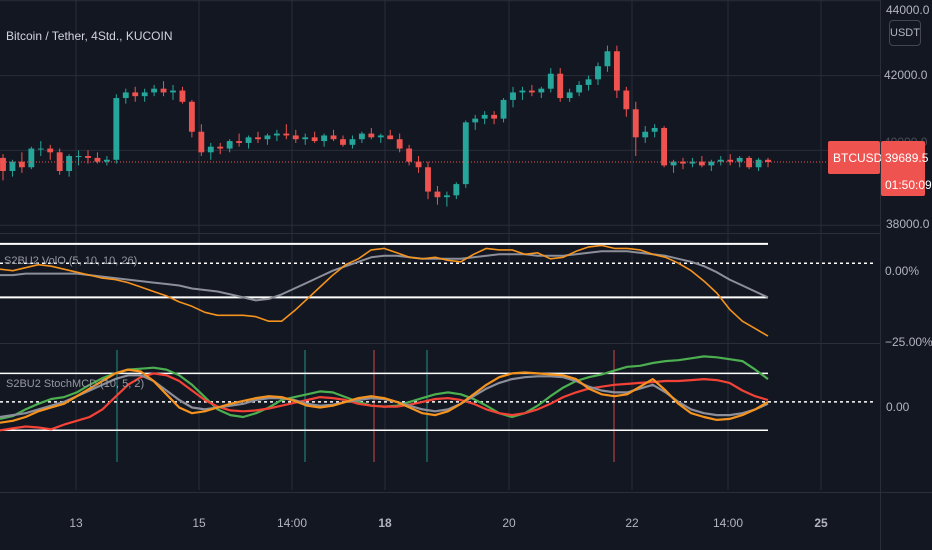 The height and width of the screenshot is (550, 932). Describe the element at coordinates (384, 396) in the screenshot. I see `stoch-orange-line` at that location.